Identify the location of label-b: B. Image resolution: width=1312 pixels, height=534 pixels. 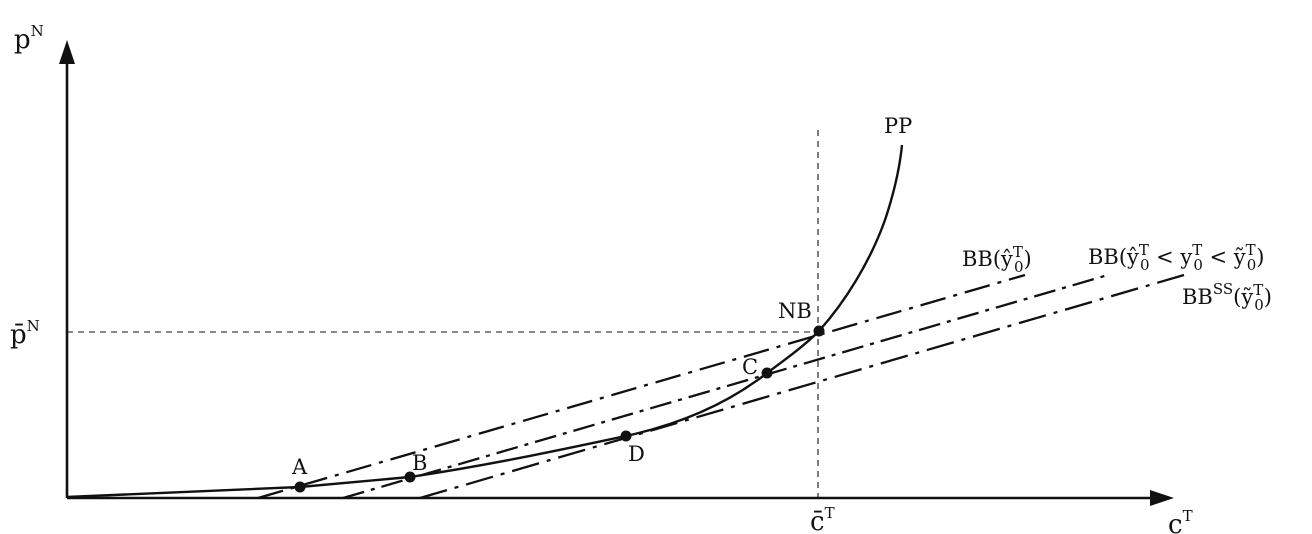
(419, 463).